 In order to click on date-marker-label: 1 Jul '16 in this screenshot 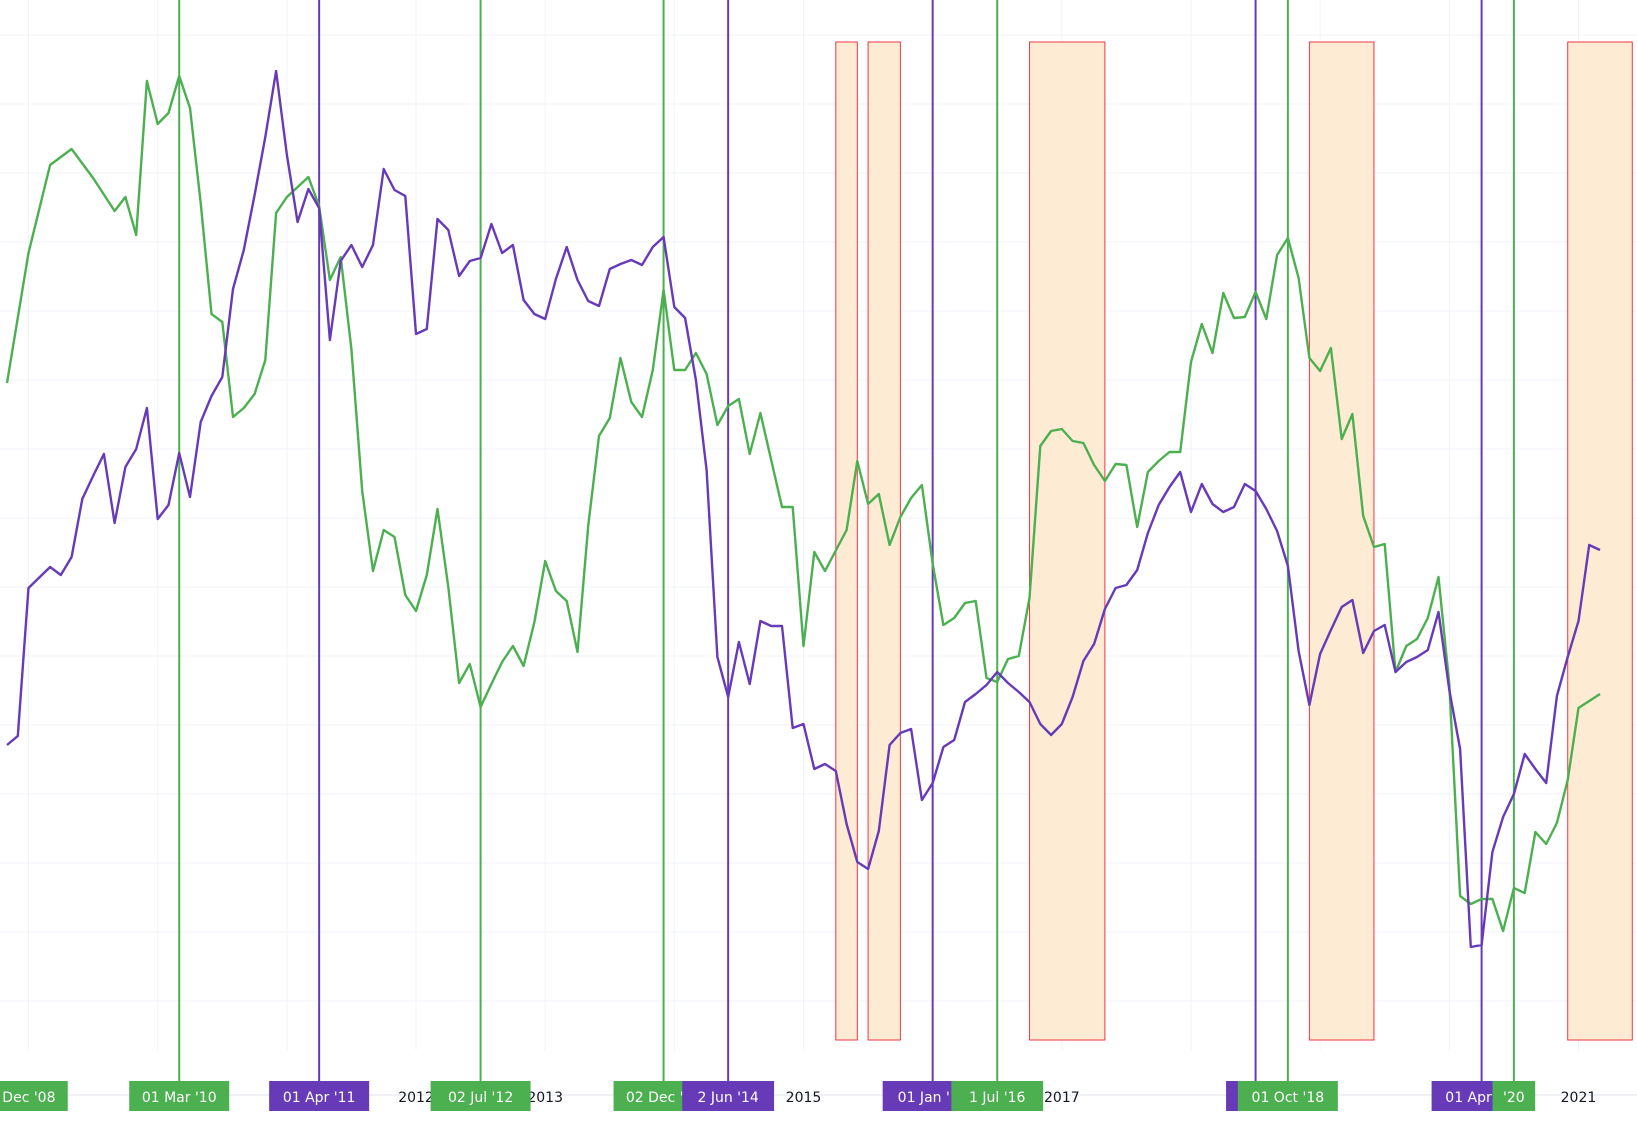, I will do `click(997, 1096)`.